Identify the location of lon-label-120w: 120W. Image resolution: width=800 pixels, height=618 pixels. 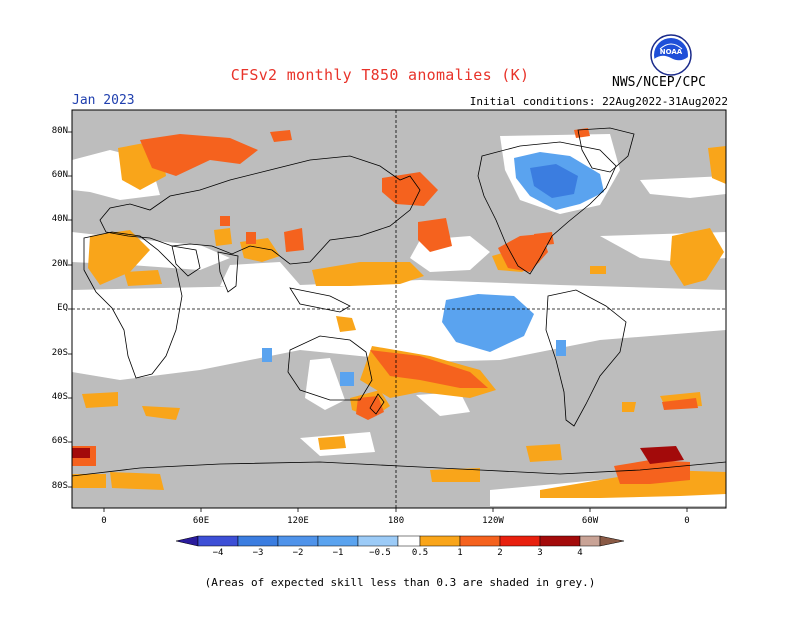
(493, 521).